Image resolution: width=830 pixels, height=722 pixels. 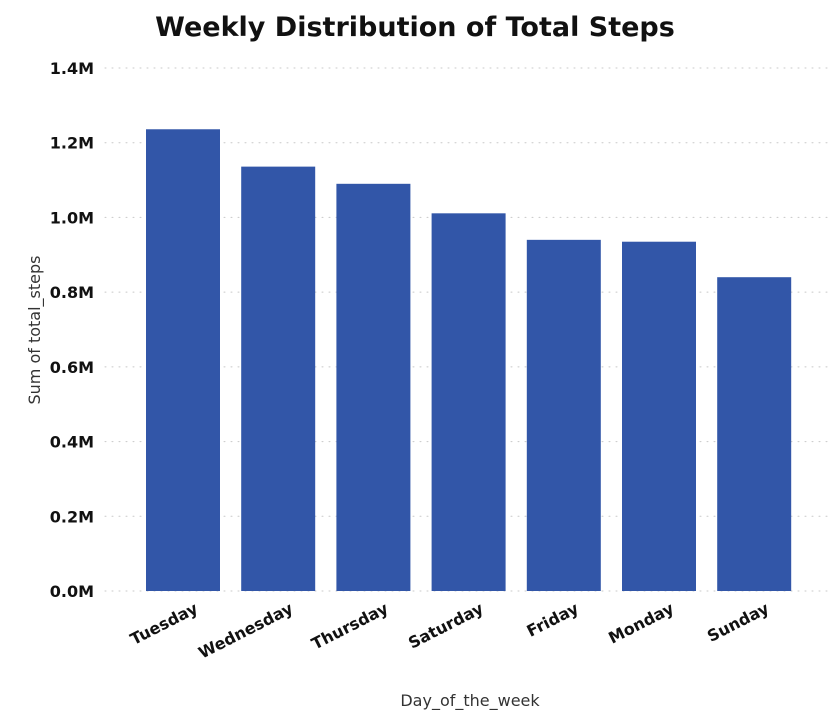 What do you see at coordinates (468, 402) in the screenshot?
I see `bar-saturday` at bounding box center [468, 402].